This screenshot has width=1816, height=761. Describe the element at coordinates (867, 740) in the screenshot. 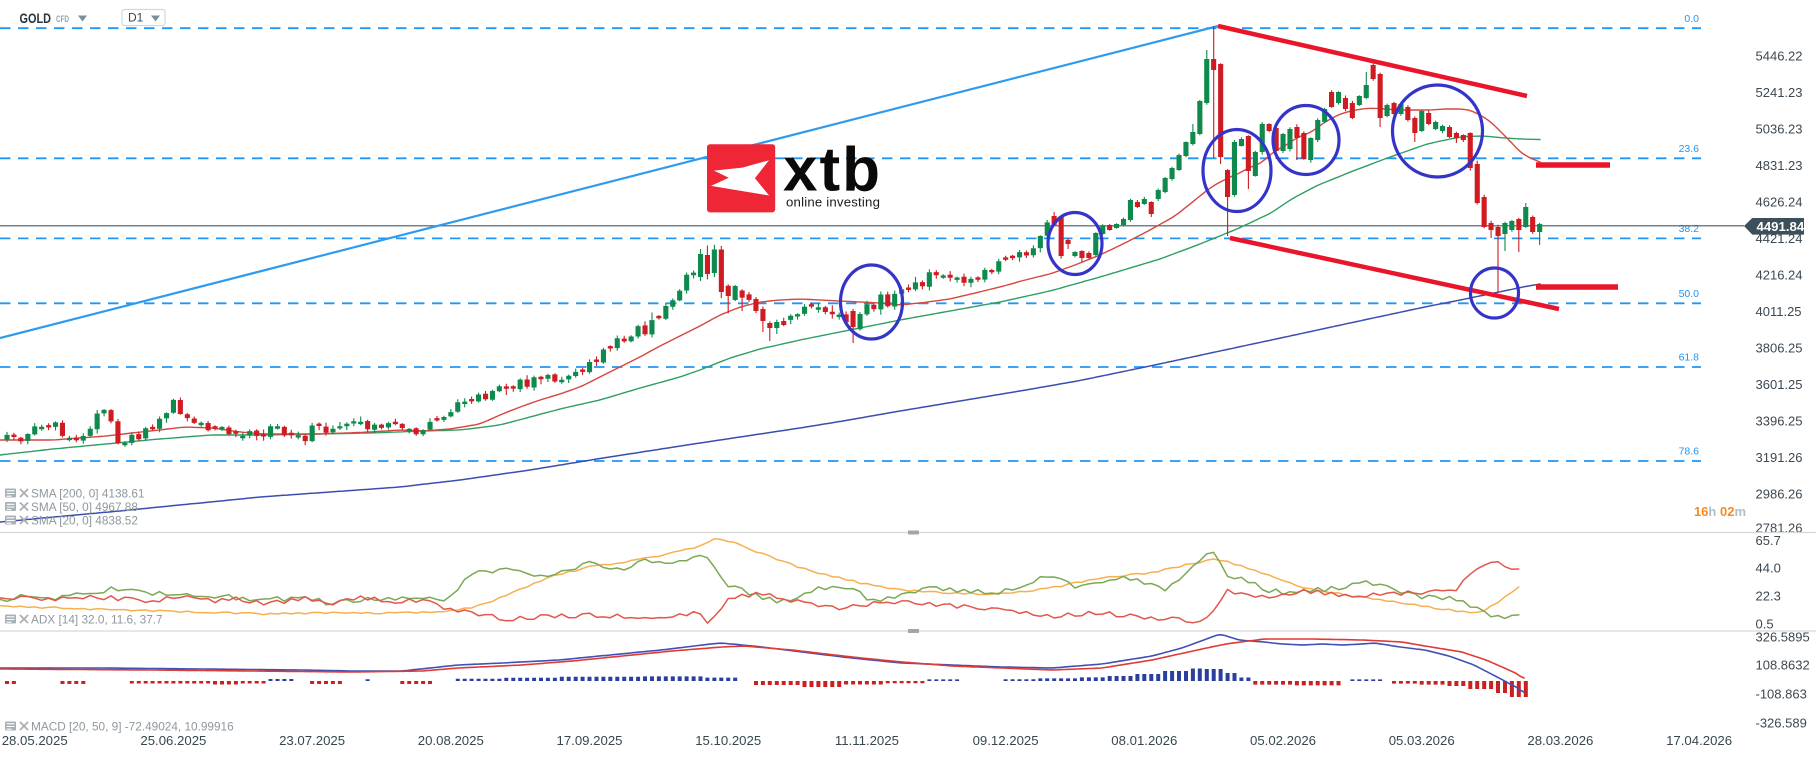

I see `svg-text: 11.11.2025` at that location.